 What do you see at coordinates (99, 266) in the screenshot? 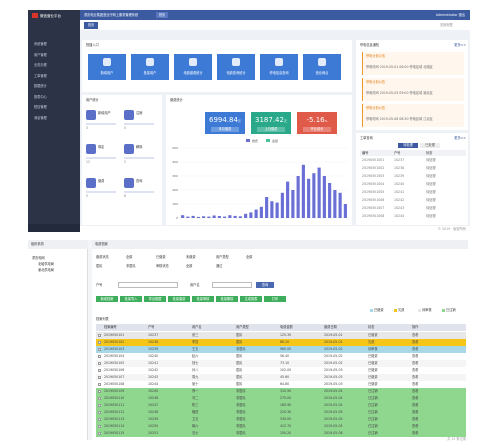
I see `filter-item: 居民` at bounding box center [99, 266].